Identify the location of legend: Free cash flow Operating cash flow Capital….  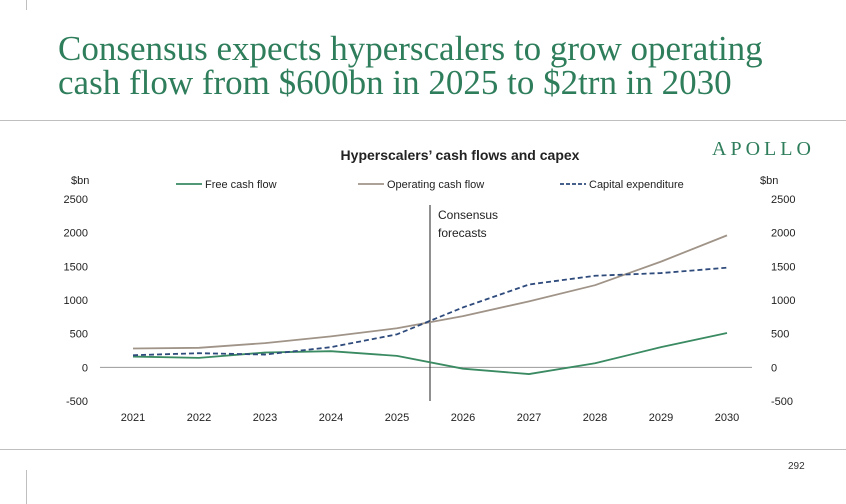
(430, 185).